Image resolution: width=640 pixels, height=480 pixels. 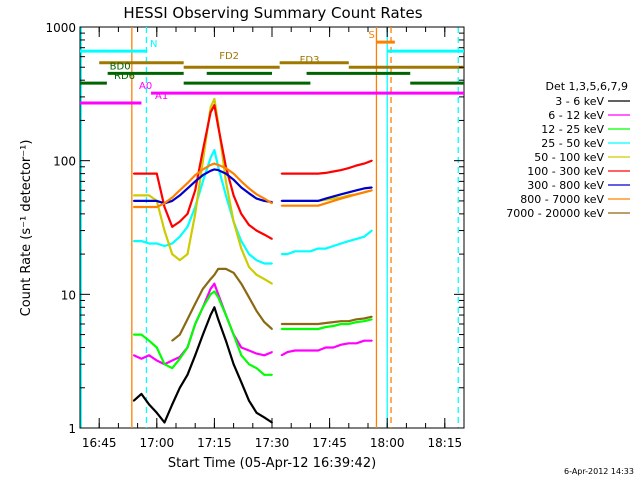 What do you see at coordinates (72, 429) in the screenshot?
I see `y-tick-label: 1` at bounding box center [72, 429].